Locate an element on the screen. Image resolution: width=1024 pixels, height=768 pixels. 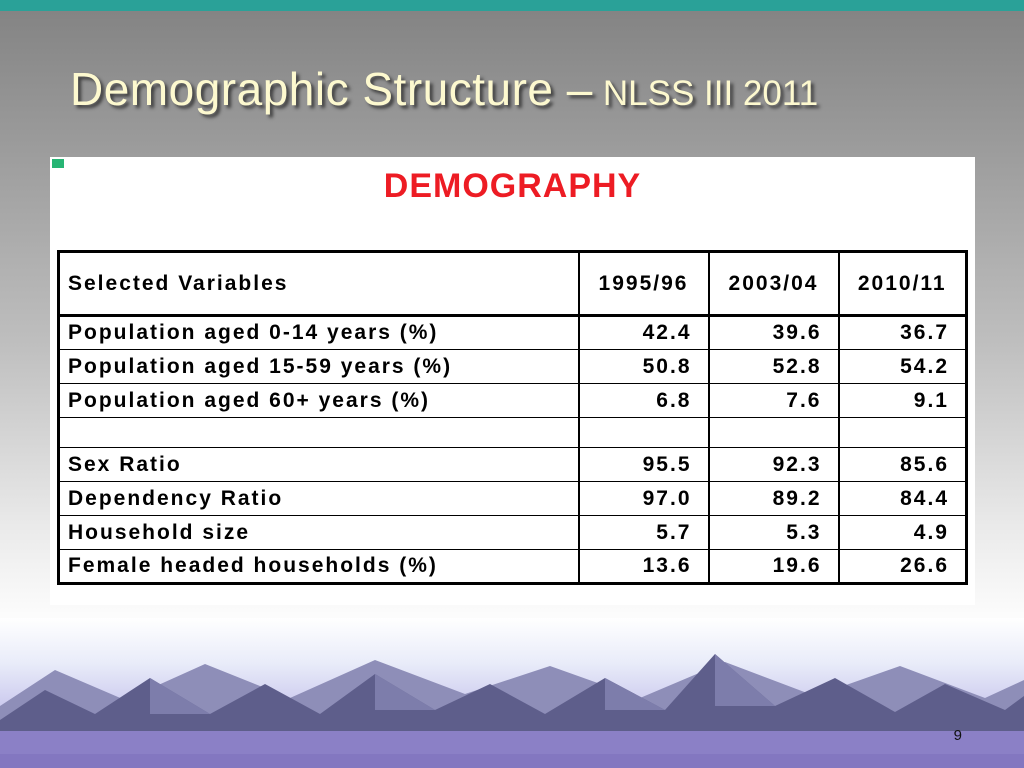
row-value: 42.4 is located at coordinates (643, 332).